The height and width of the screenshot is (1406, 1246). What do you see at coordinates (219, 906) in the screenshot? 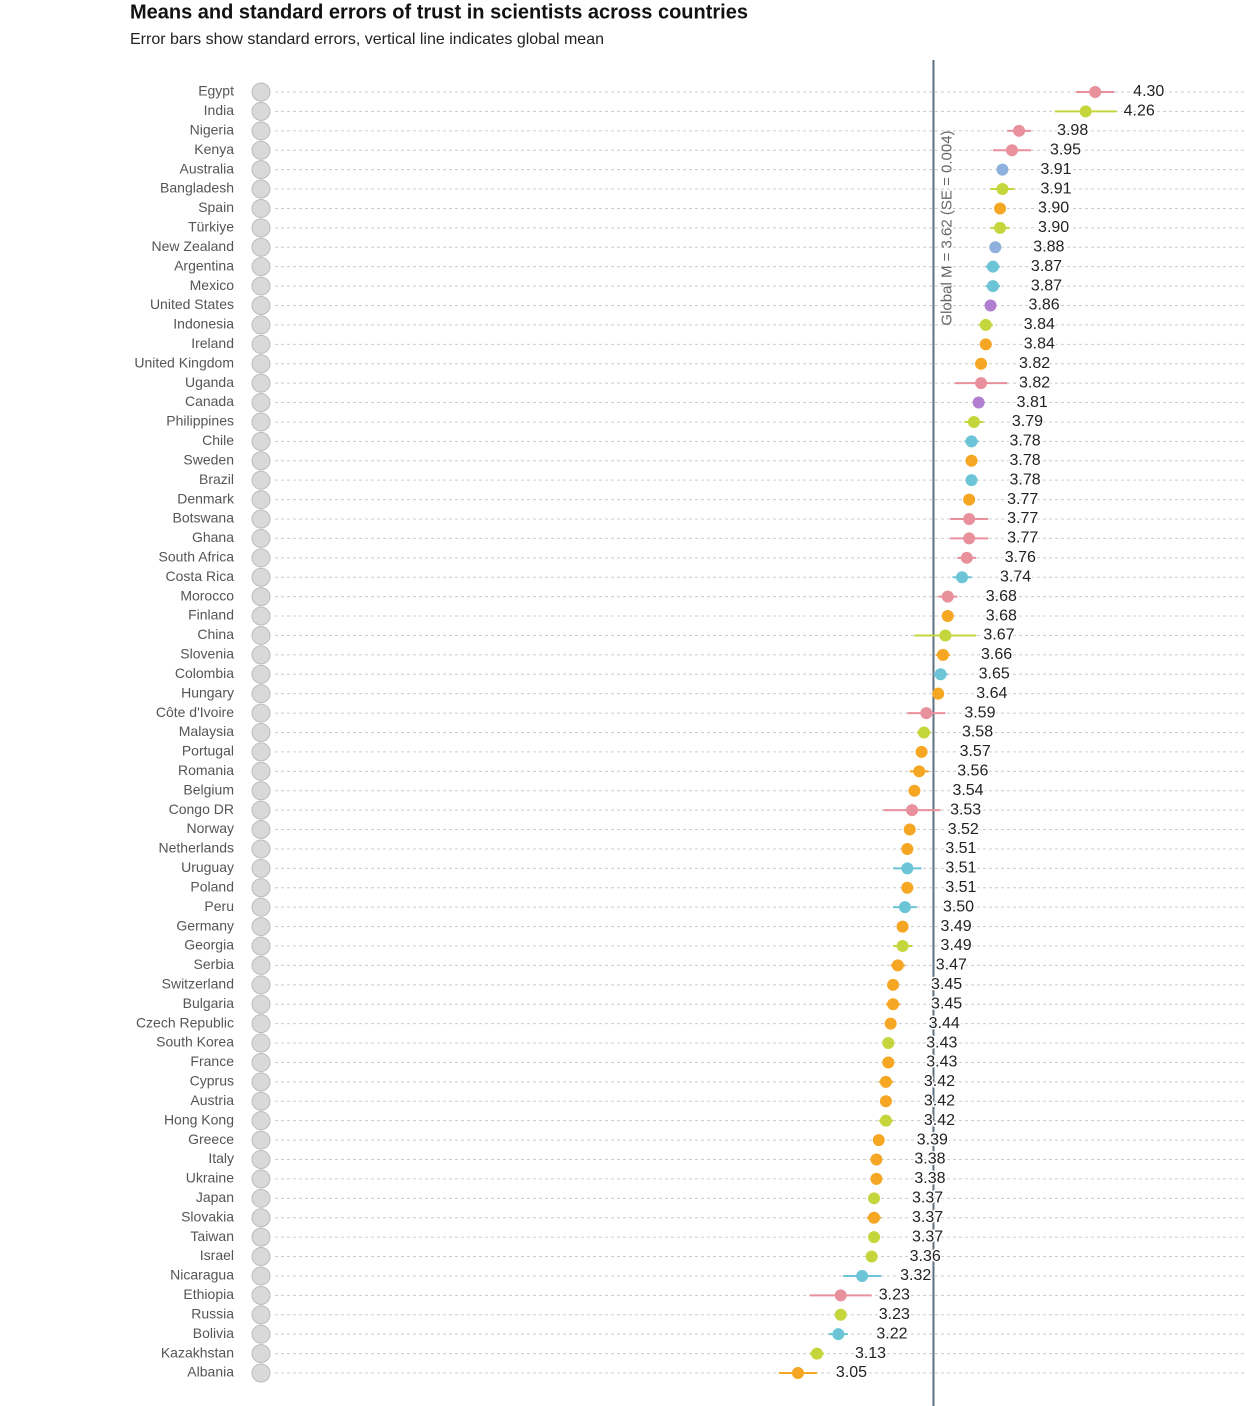
I see `y-tick-label: Peru` at bounding box center [219, 906].